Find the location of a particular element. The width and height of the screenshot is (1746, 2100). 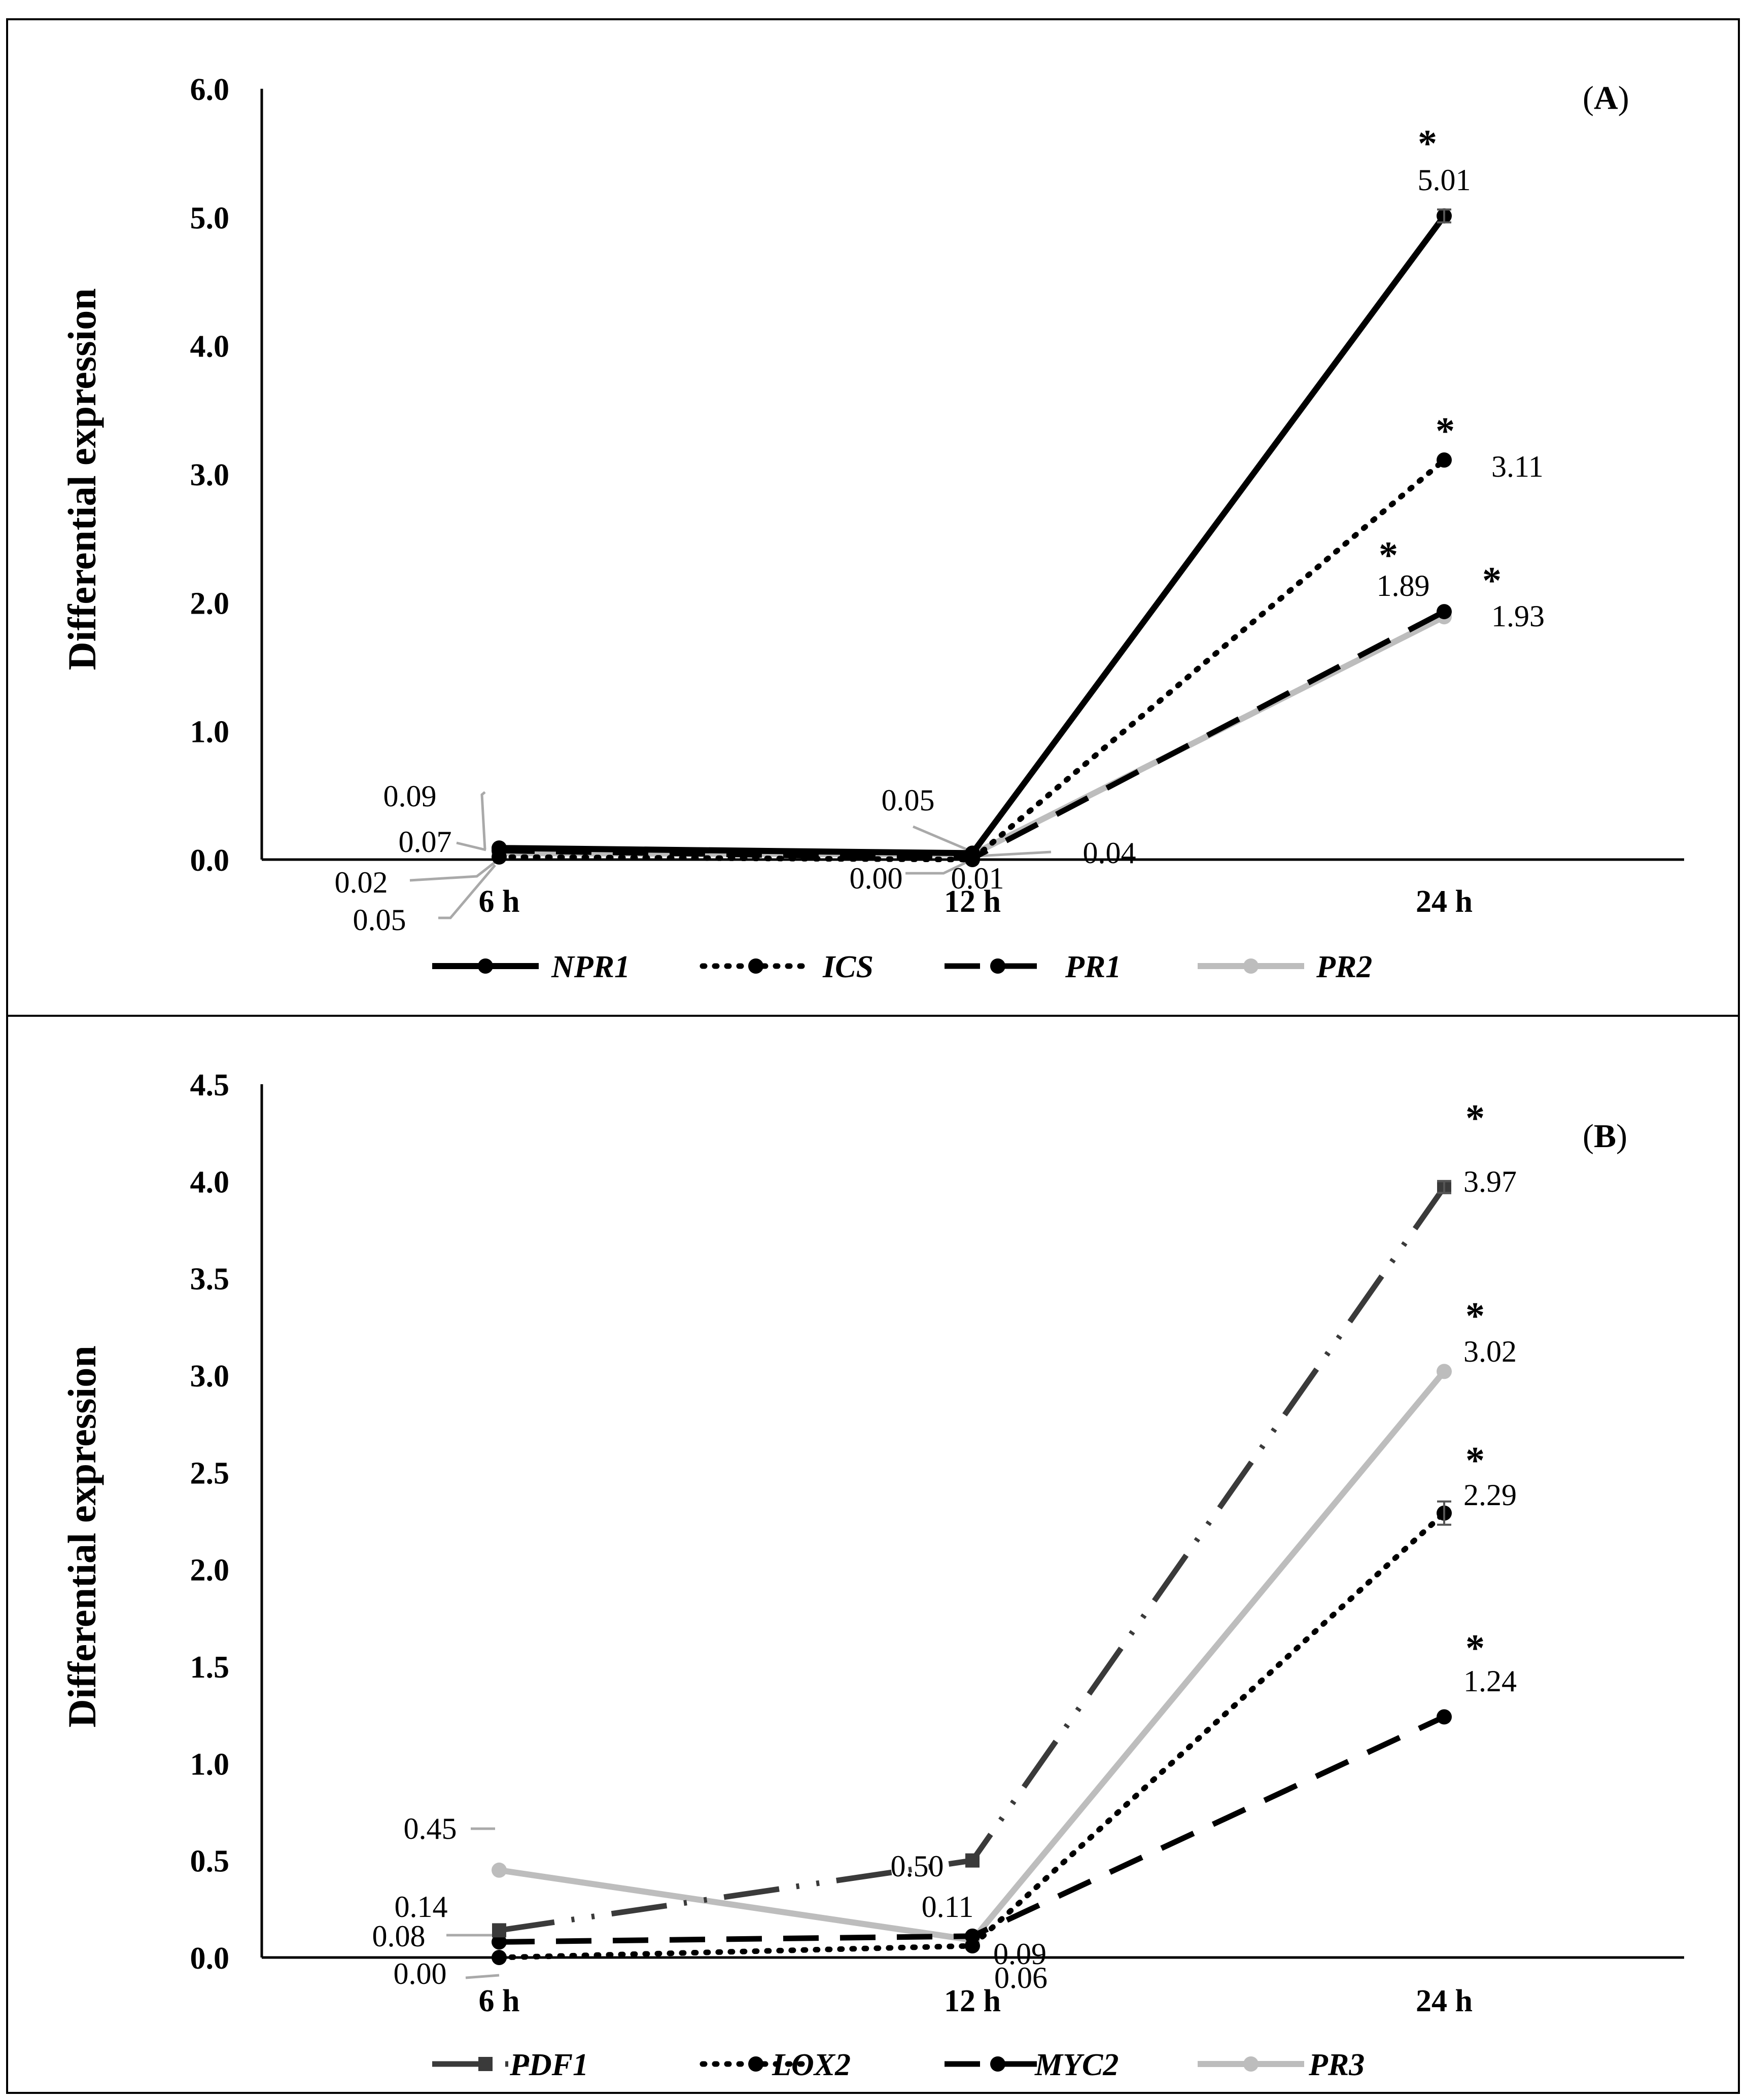

significance-star-pr2: * is located at coordinates (1491, 580).